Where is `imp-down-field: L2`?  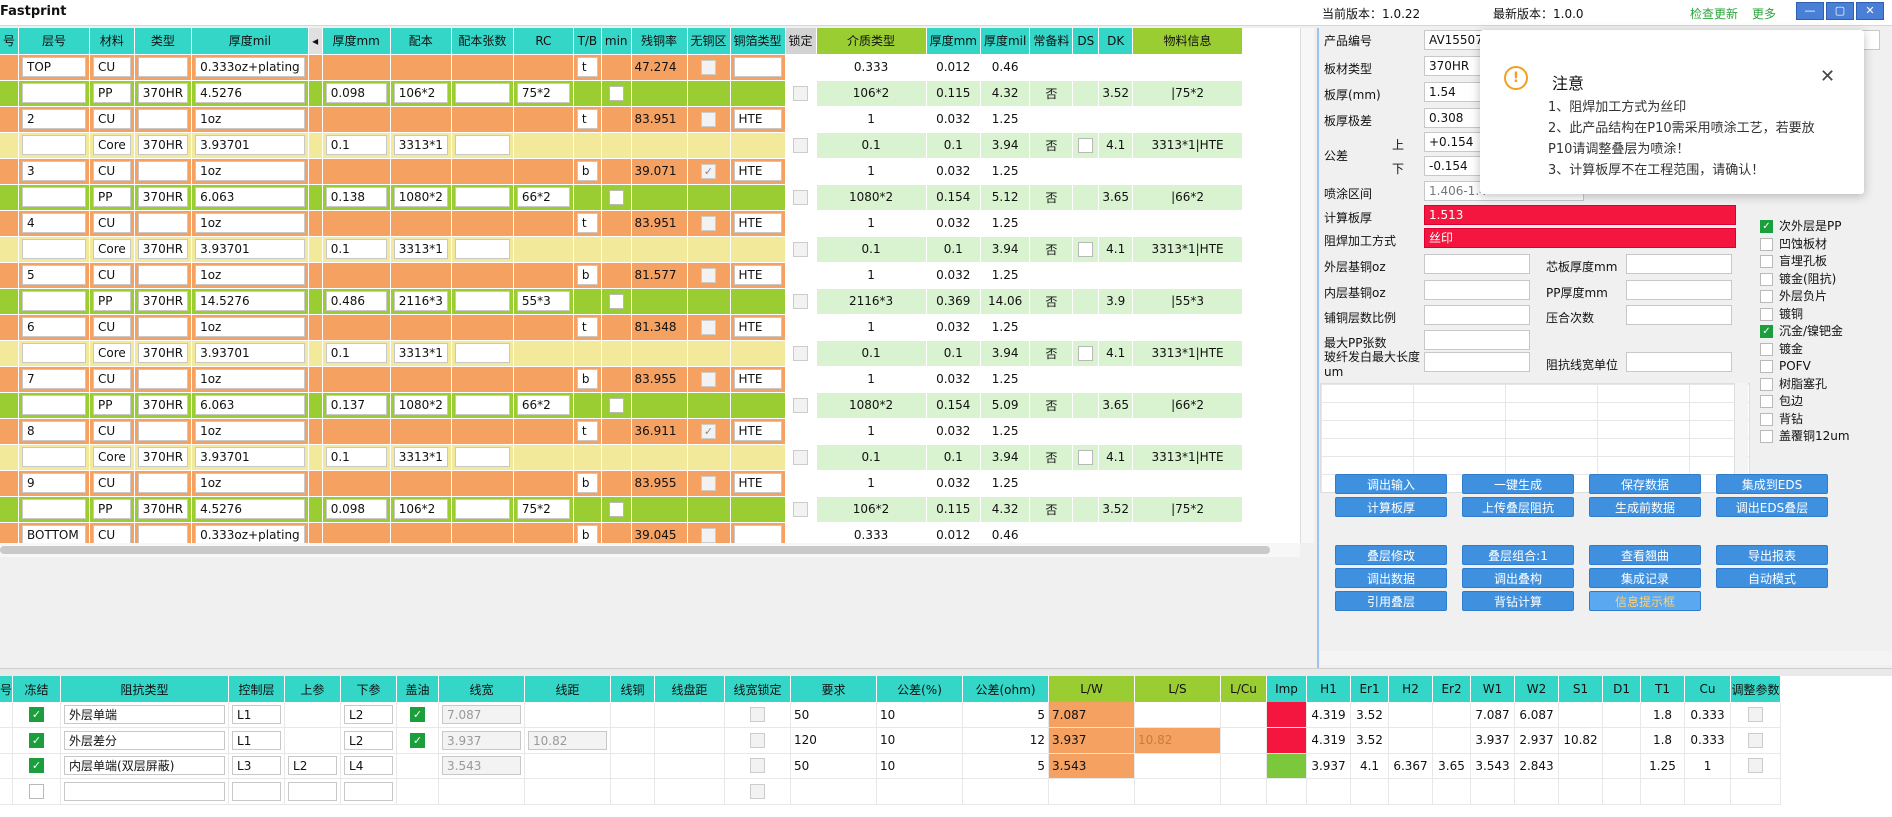
imp-down-field: L2 is located at coordinates (369, 714).